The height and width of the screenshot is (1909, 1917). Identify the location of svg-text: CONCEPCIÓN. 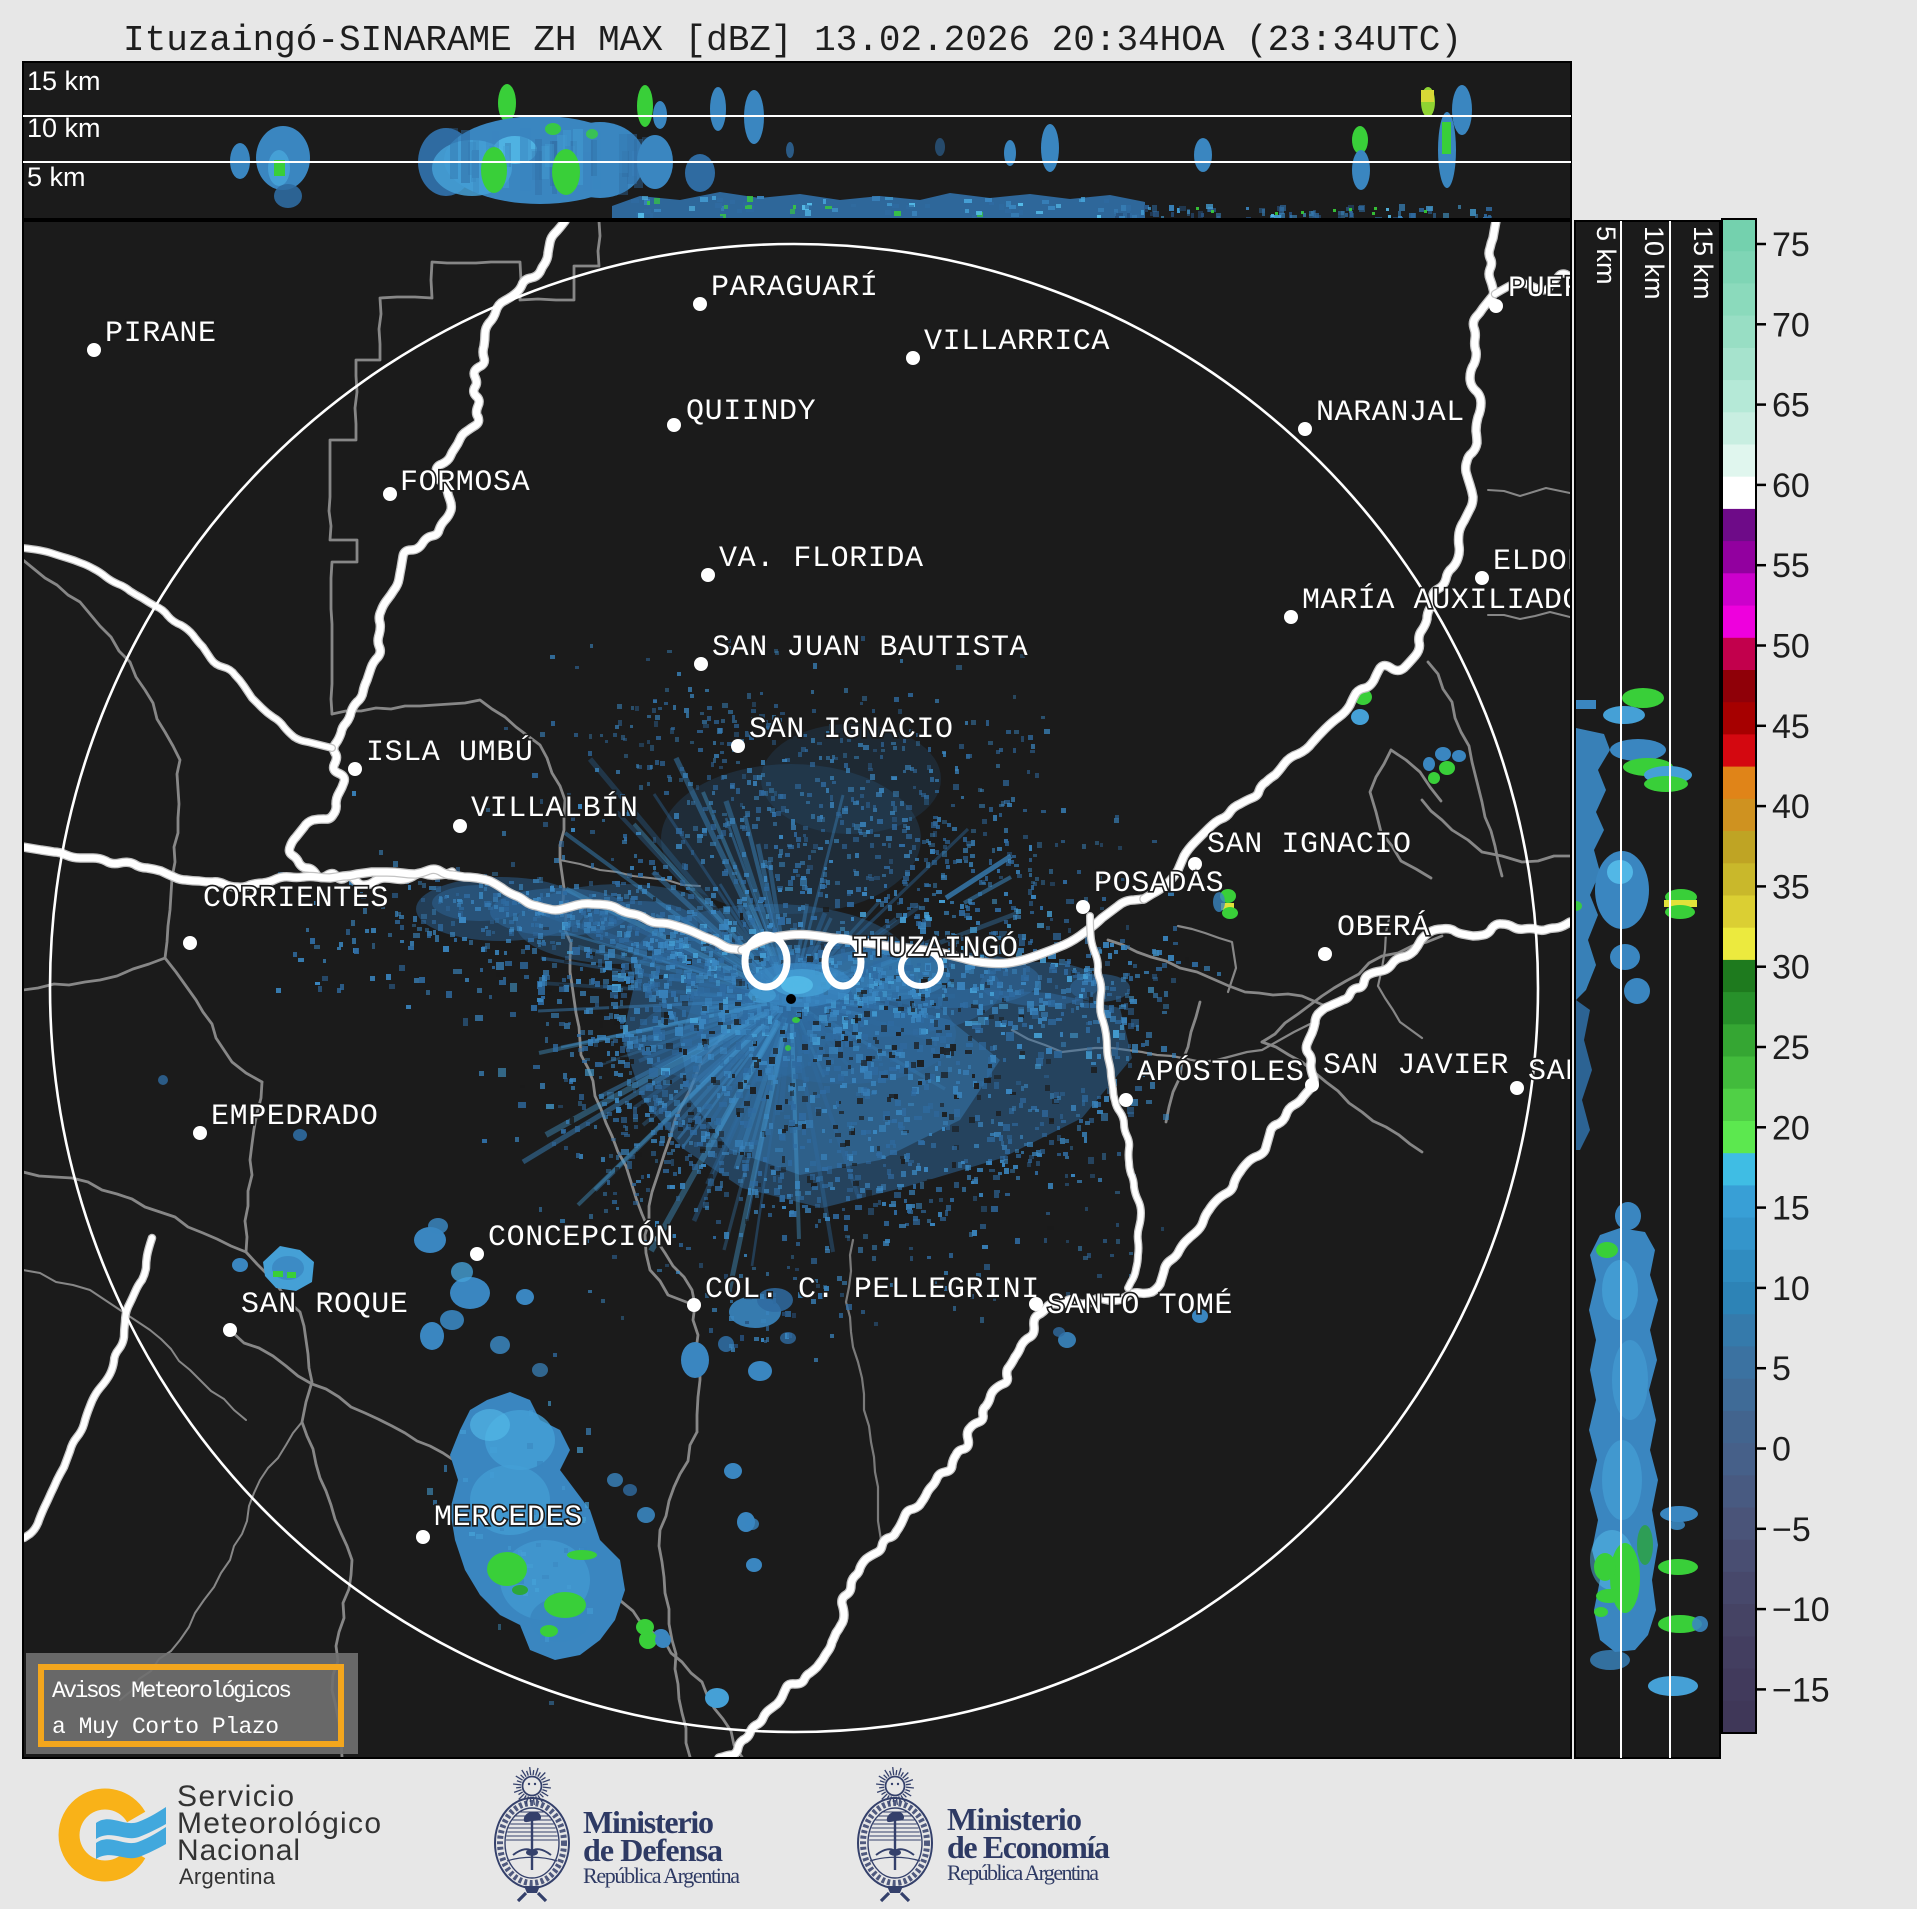
(581, 1237).